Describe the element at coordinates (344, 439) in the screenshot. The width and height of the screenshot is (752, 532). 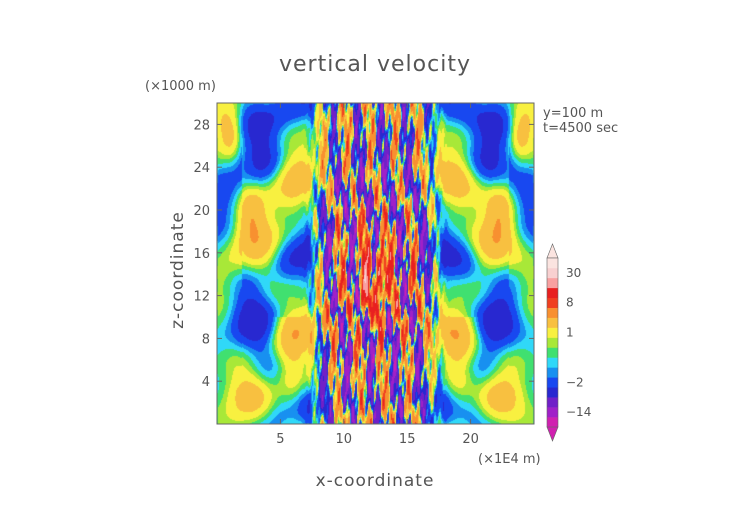
I see `x-tick-label: 10` at that location.